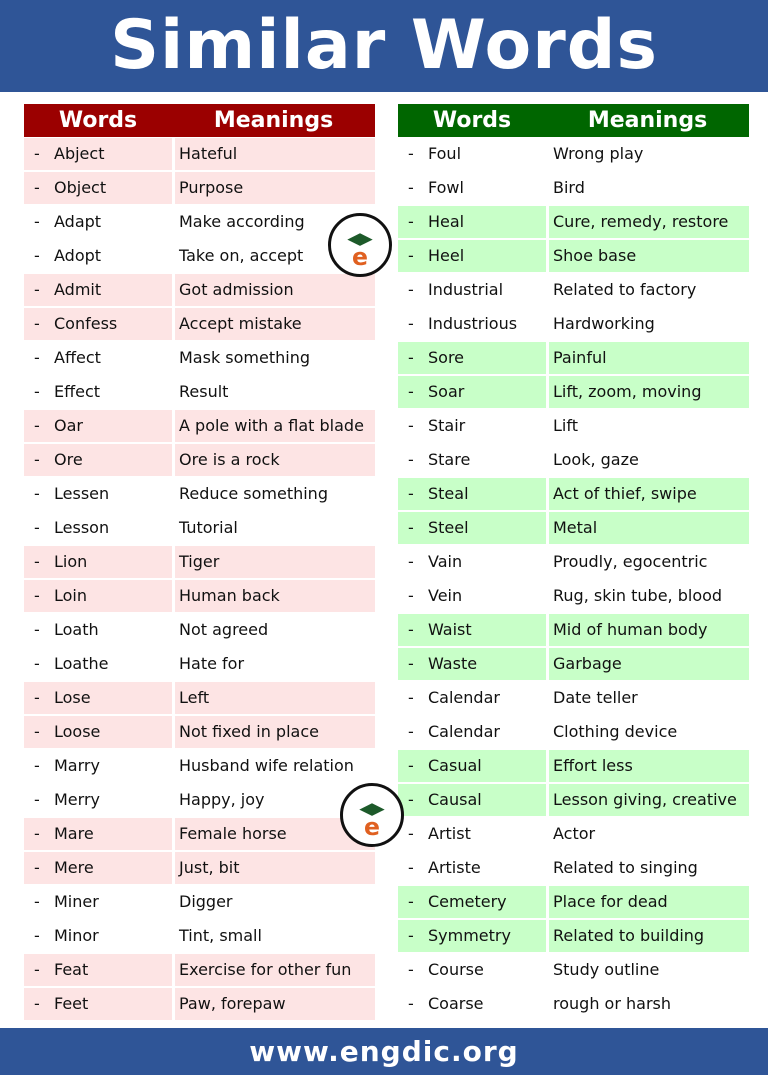 The height and width of the screenshot is (1075, 768). I want to click on word: Calendar, so click(464, 697).